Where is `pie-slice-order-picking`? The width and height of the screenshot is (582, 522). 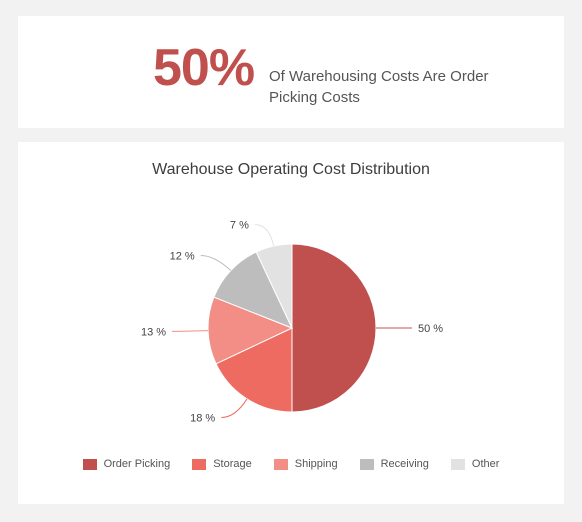
pie-slice-order-picking is located at coordinates (334, 328).